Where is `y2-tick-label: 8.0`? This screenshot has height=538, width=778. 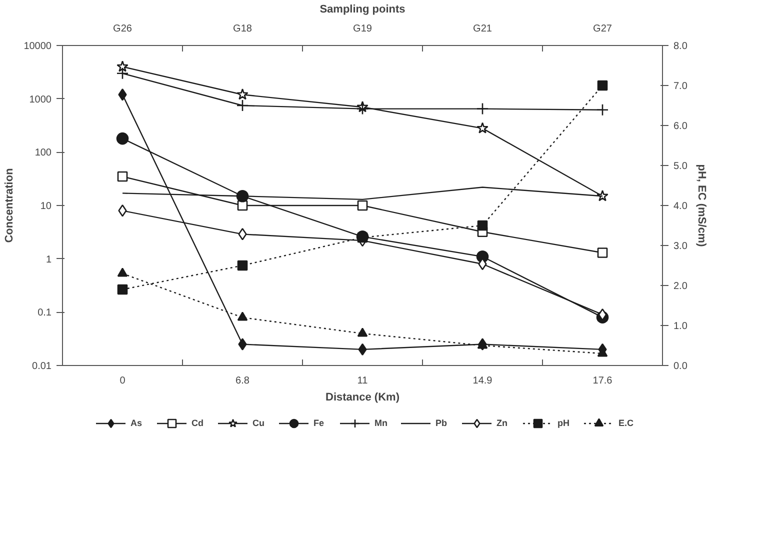 y2-tick-label: 8.0 is located at coordinates (681, 46).